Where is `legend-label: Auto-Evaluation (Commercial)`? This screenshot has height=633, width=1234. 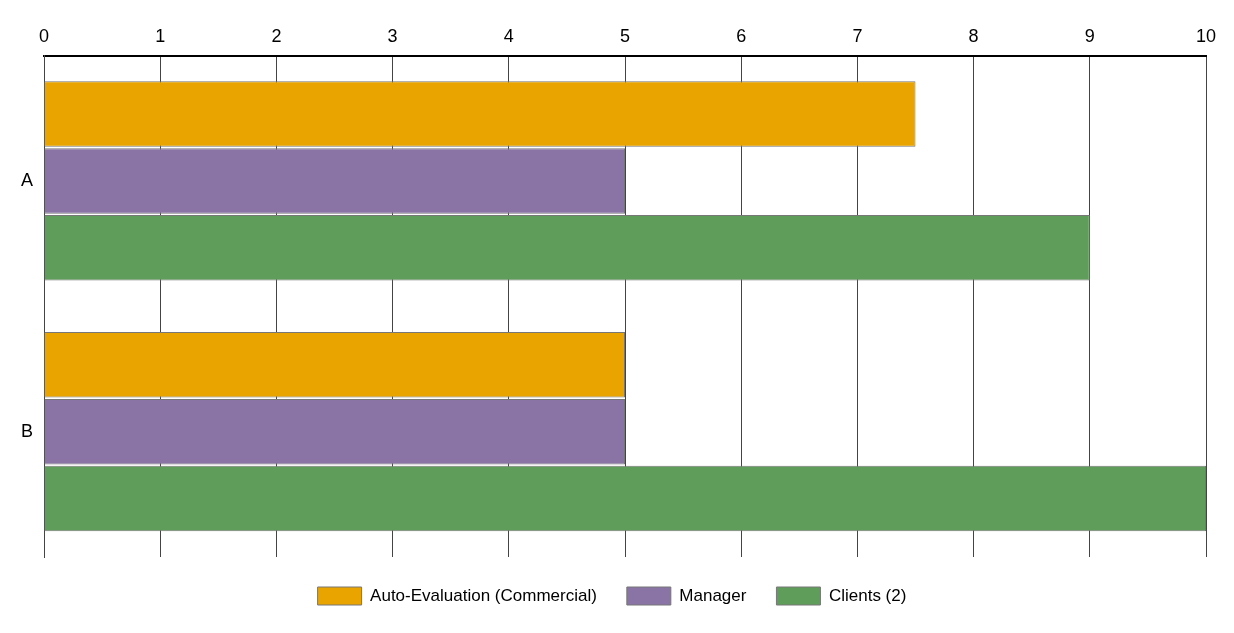 legend-label: Auto-Evaluation (Commercial) is located at coordinates (483, 595).